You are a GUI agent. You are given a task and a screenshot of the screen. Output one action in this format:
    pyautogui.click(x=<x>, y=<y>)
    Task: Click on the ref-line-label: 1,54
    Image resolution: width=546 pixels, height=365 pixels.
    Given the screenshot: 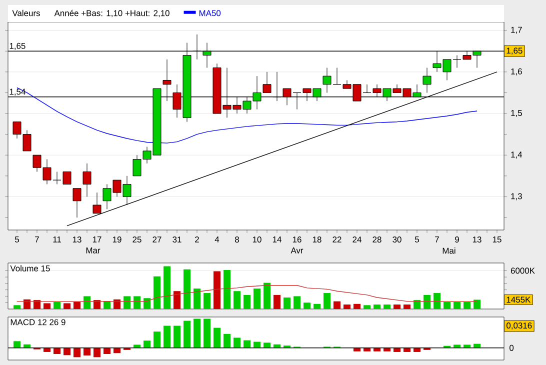 What is the action you would take?
    pyautogui.click(x=18, y=92)
    